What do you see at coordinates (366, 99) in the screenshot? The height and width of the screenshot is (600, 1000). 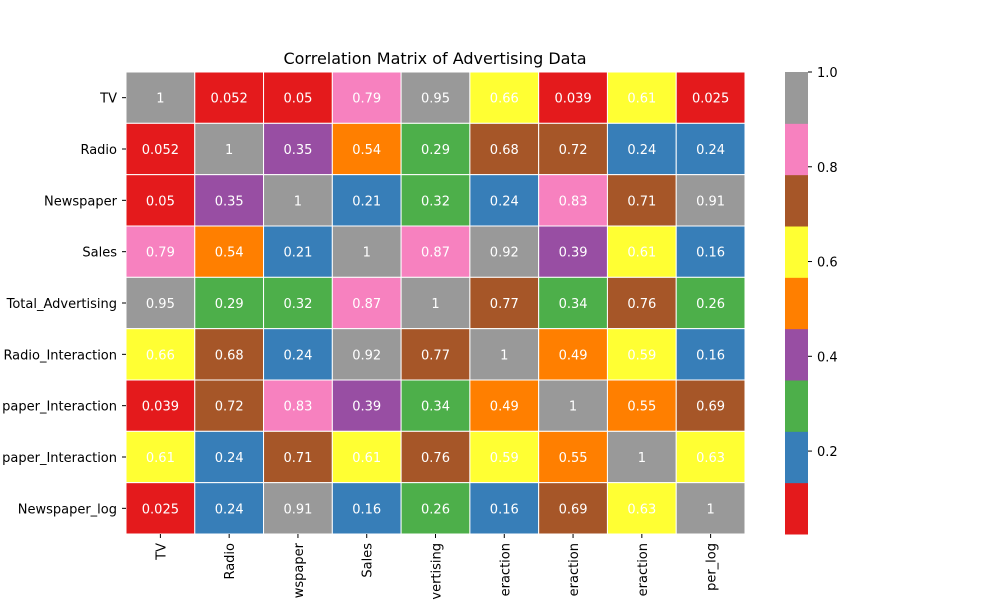 I see `cell-value-label: 0.79` at bounding box center [366, 99].